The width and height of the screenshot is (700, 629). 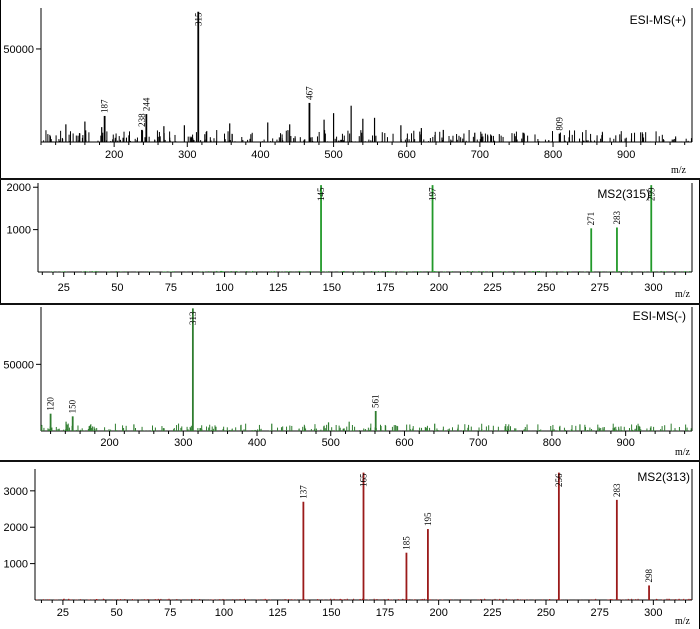 I want to click on peak-label: 137, so click(x=303, y=492).